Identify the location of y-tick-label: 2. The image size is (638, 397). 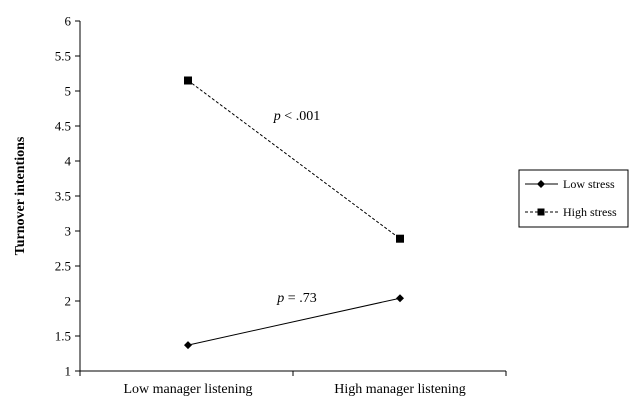
(68, 301).